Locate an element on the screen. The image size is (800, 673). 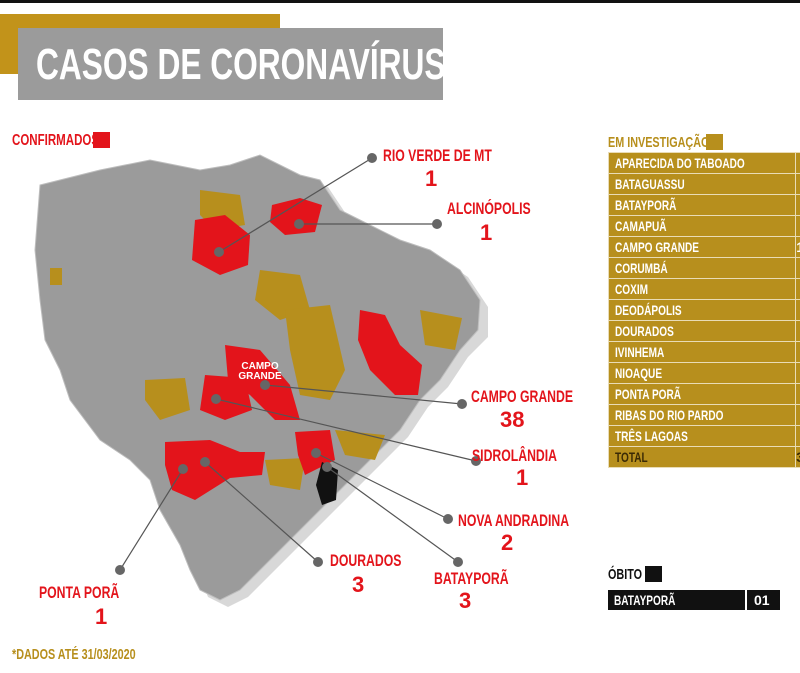
city-cell: APARECIDA DO TABOADO is located at coordinates (702, 163).